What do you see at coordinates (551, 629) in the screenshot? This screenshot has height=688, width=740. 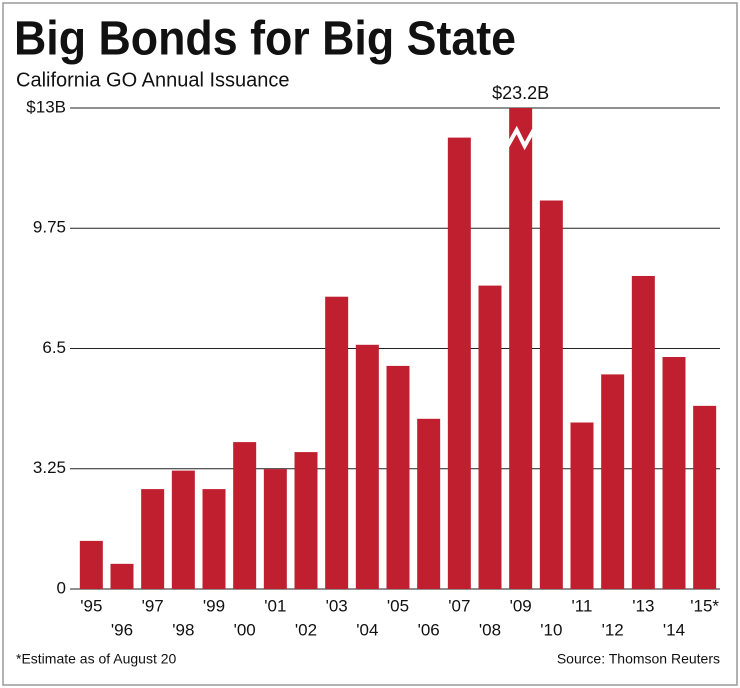 I see `x-tick-label: '10` at bounding box center [551, 629].